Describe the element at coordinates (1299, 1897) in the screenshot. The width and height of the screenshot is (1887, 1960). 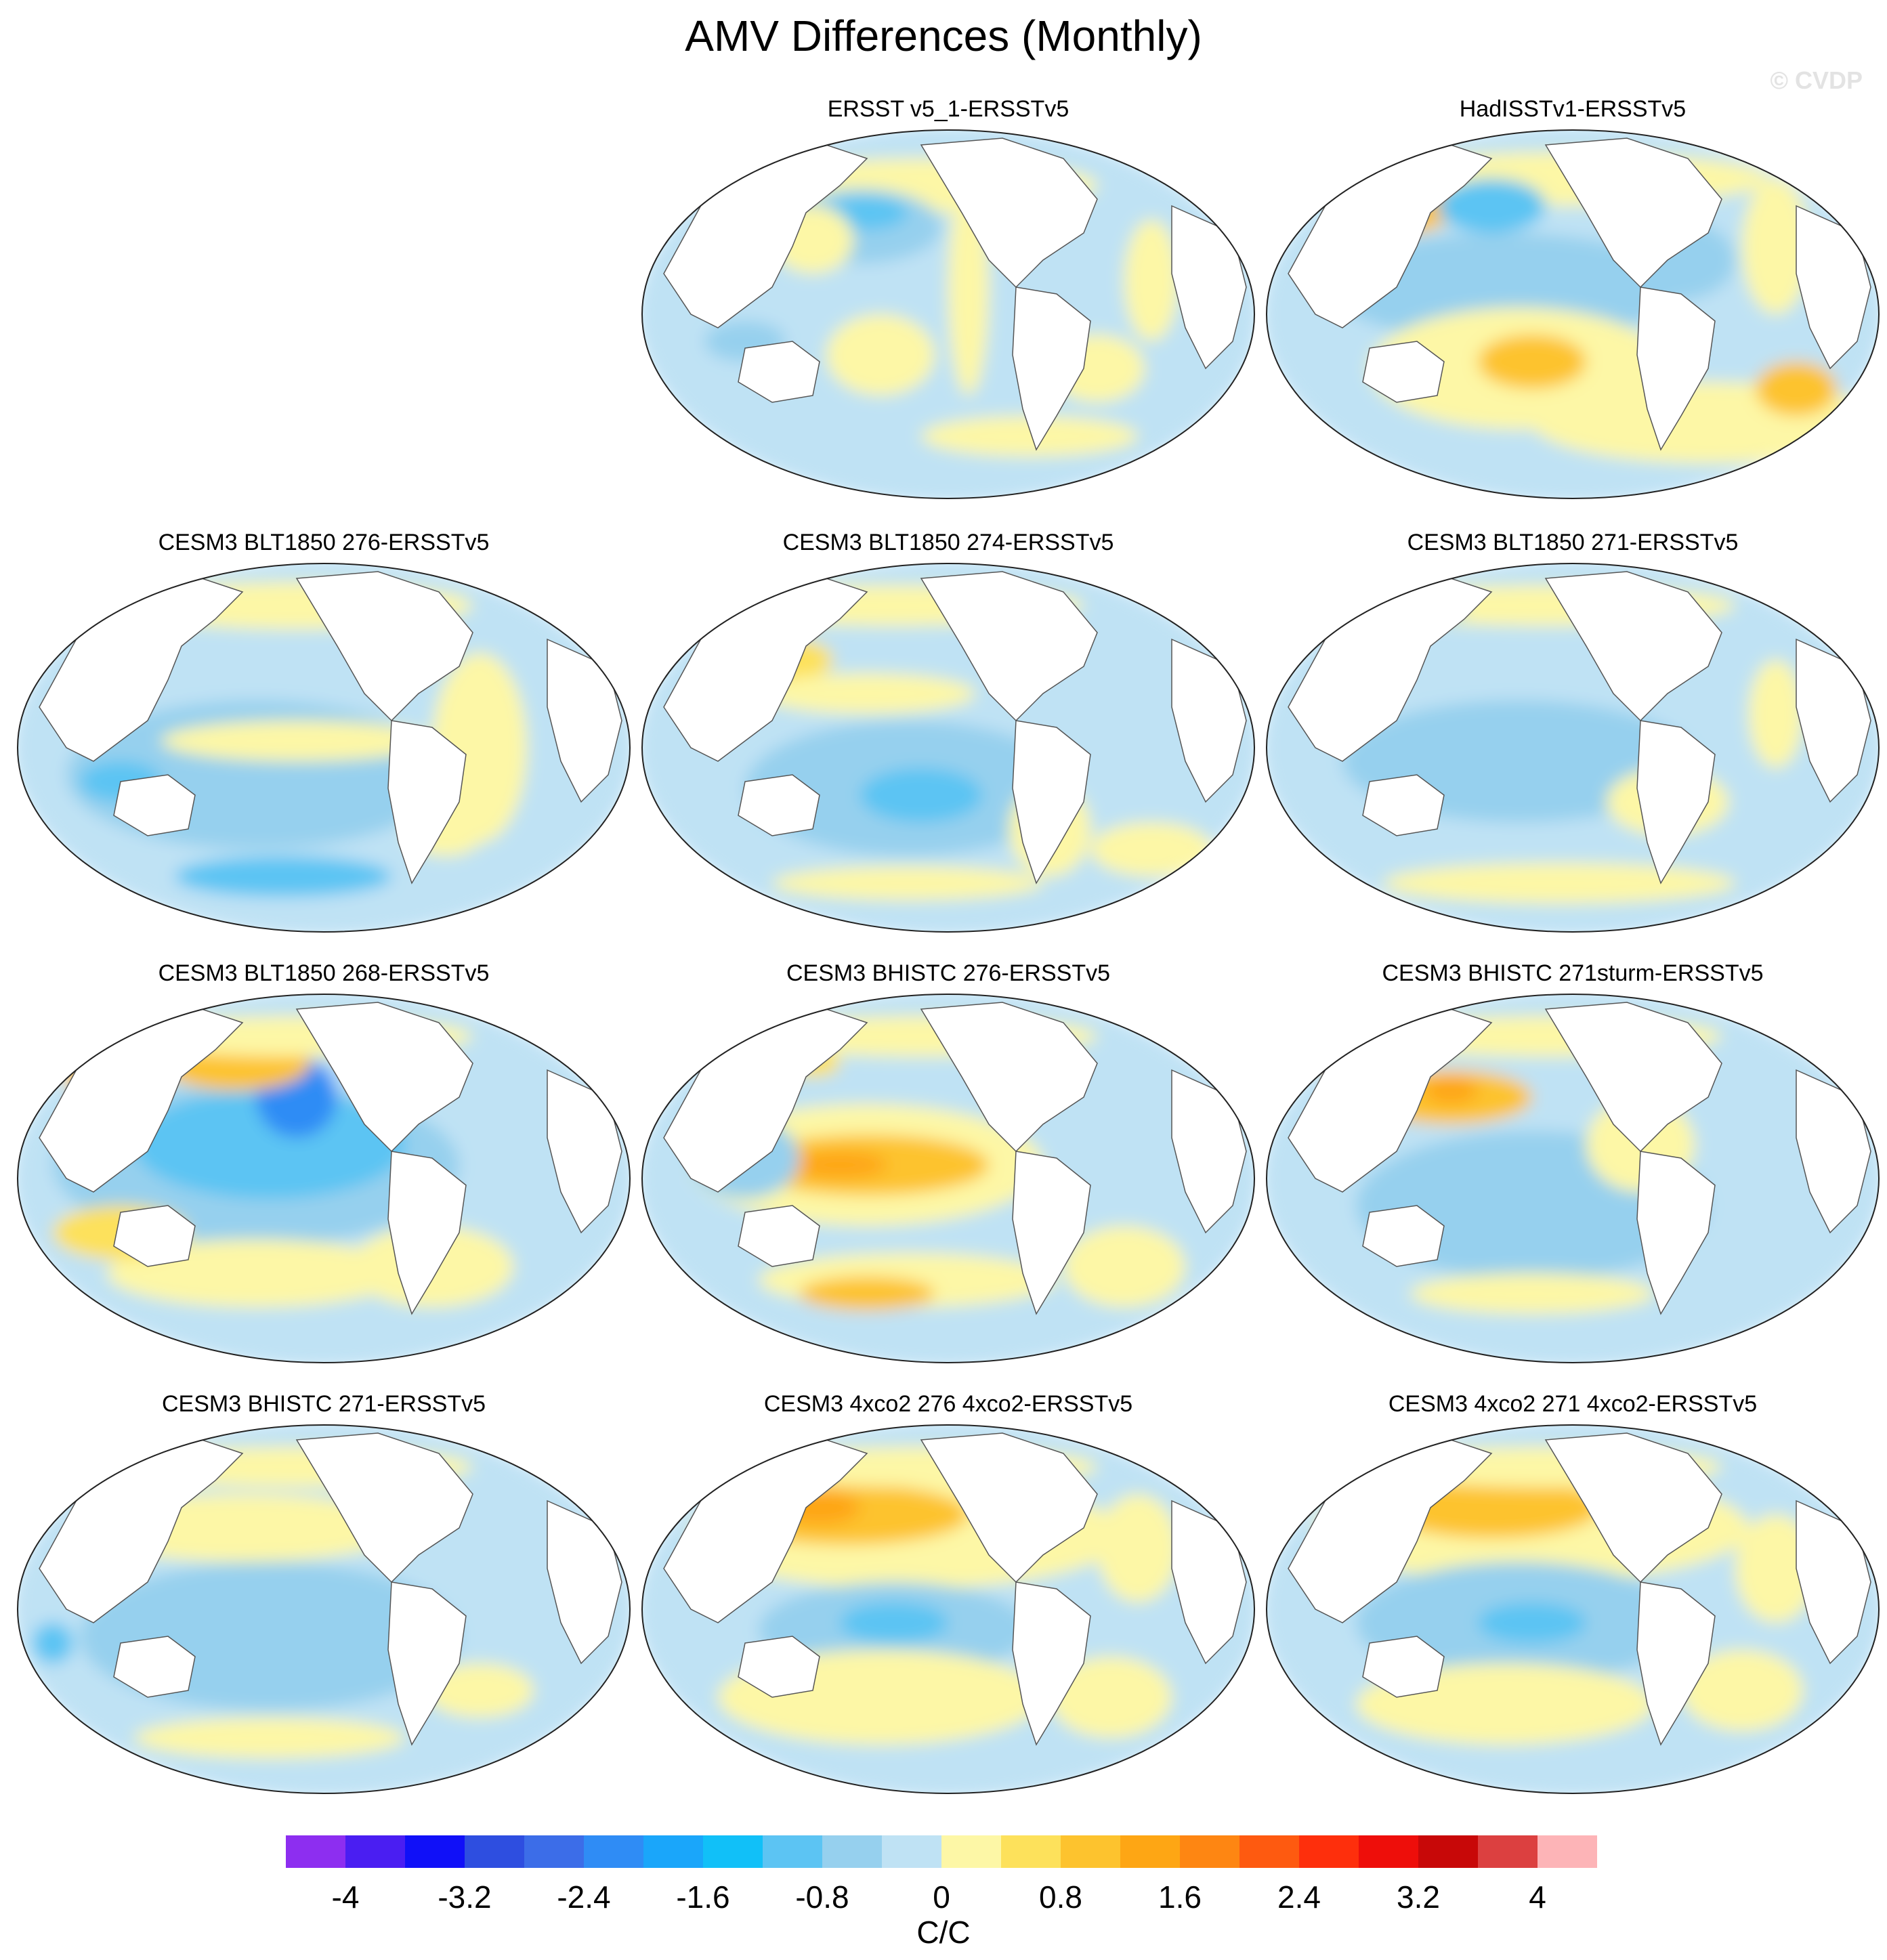
I see `colorbar-tick-label: 2.4` at that location.